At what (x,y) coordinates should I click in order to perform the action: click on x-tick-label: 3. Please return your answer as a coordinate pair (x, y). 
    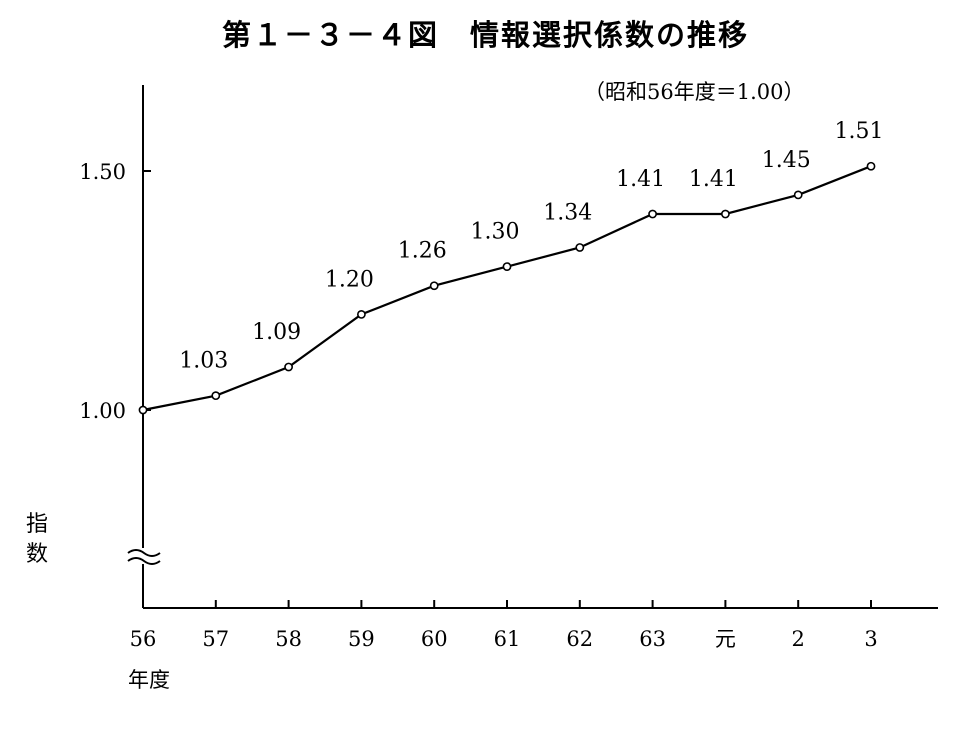
    Looking at the image, I should click on (870, 639).